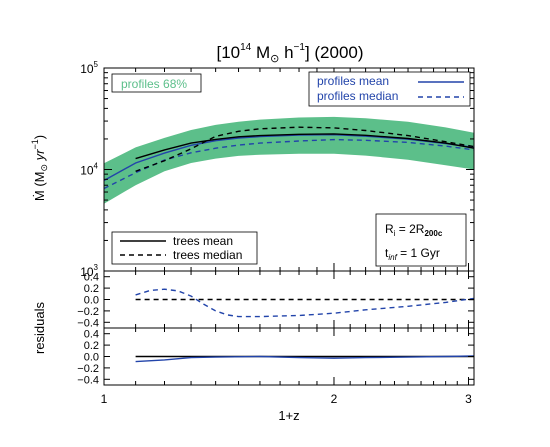 The height and width of the screenshot is (447, 550). I want to click on main-series-lines, so click(289, 158).